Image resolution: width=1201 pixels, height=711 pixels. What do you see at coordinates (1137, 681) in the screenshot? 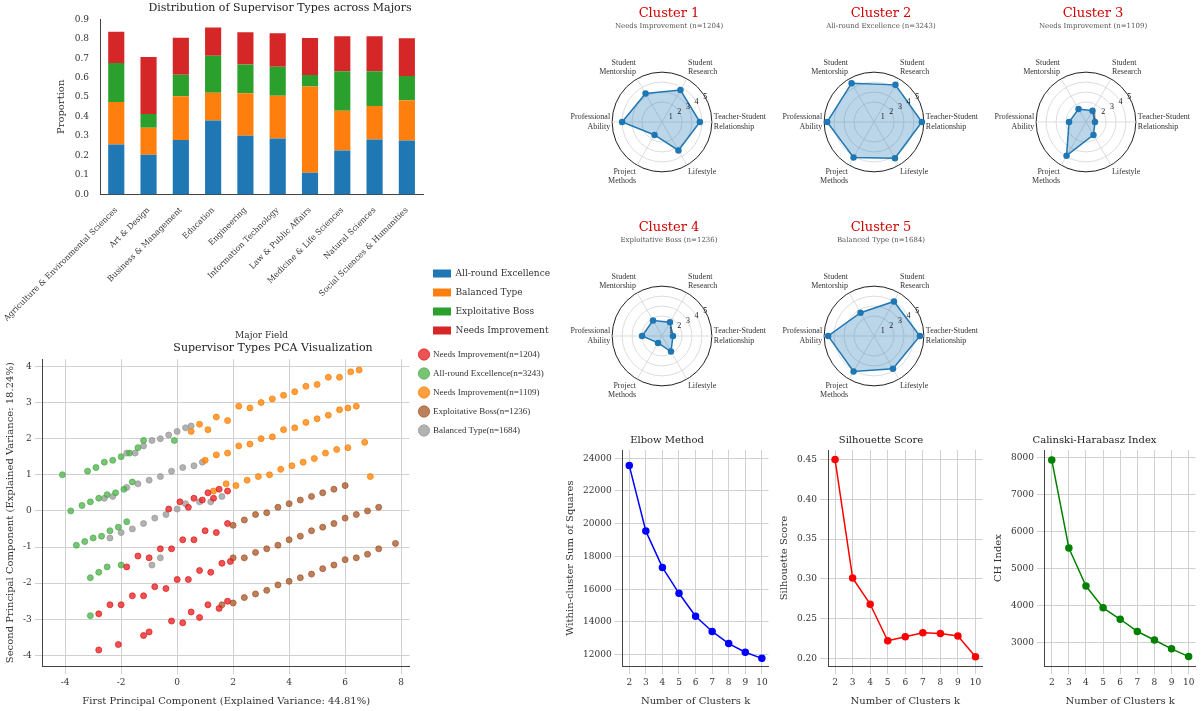
I see `x-tick-label: 7` at bounding box center [1137, 681].